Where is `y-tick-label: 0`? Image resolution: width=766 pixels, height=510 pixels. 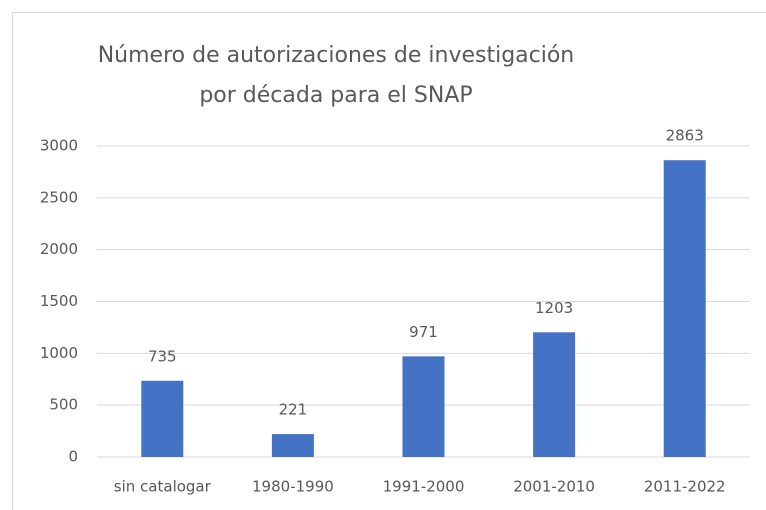 y-tick-label: 0 is located at coordinates (73, 457).